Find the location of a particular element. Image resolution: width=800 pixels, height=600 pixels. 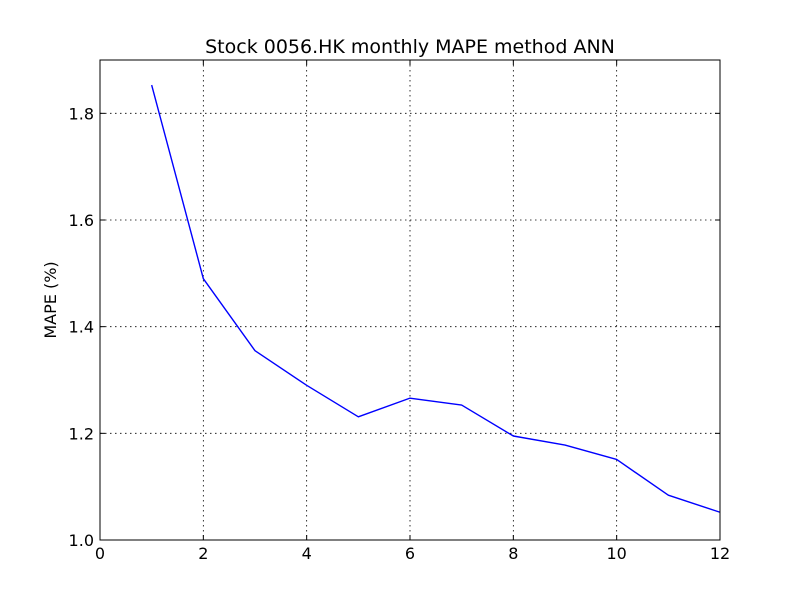

y-tick-label: 1.0 is located at coordinates (81, 540).